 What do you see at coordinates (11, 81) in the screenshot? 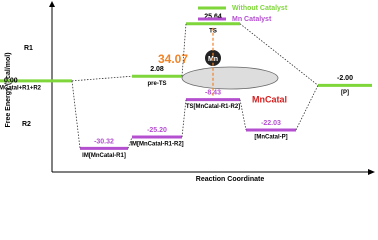
I see `value-label: 0.00` at bounding box center [11, 81].